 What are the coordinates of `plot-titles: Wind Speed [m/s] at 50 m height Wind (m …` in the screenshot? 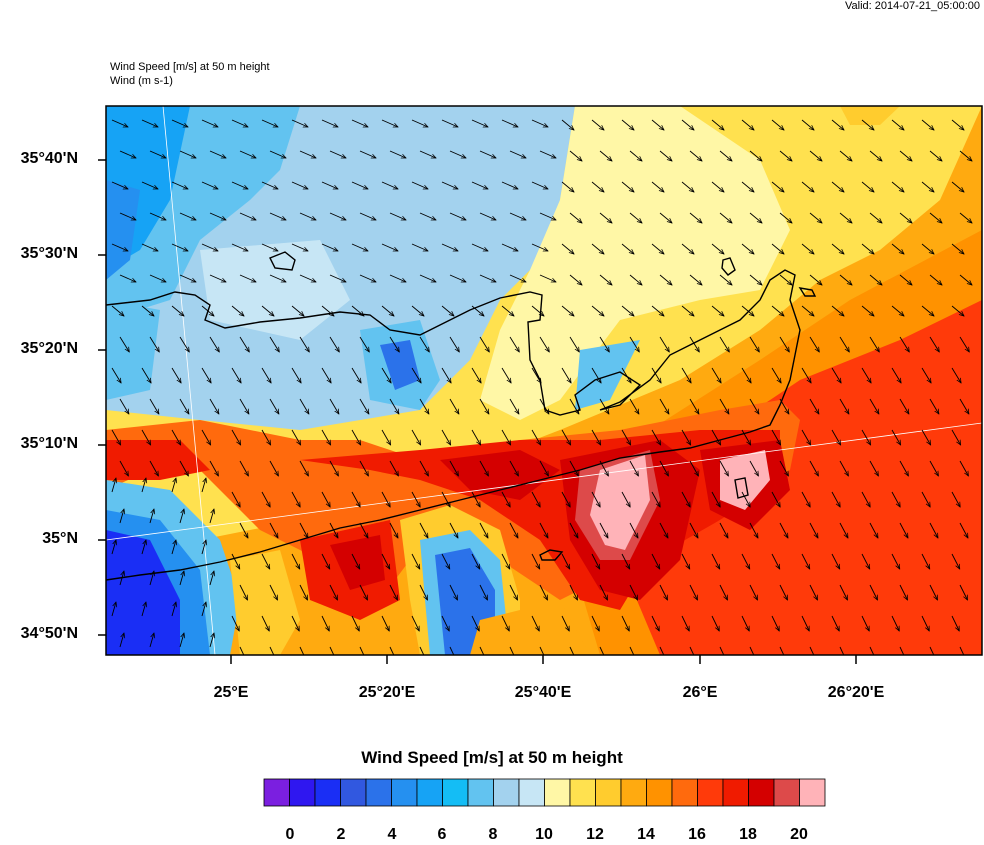 It's located at (190, 74).